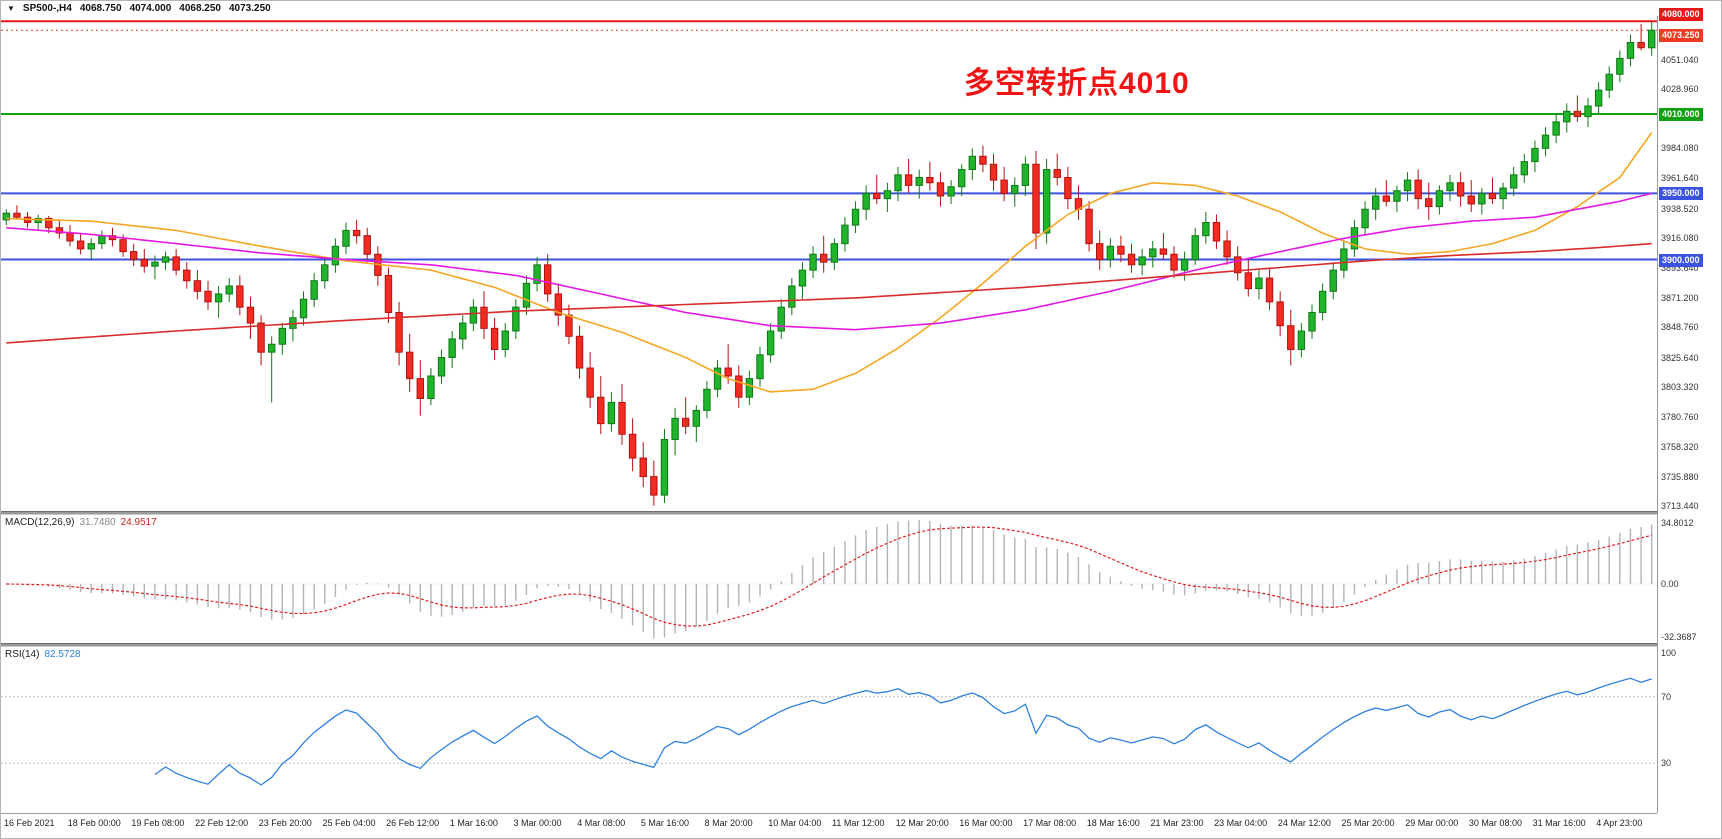  Describe the element at coordinates (1657, 407) in the screenshot. I see `axis-separator` at that location.